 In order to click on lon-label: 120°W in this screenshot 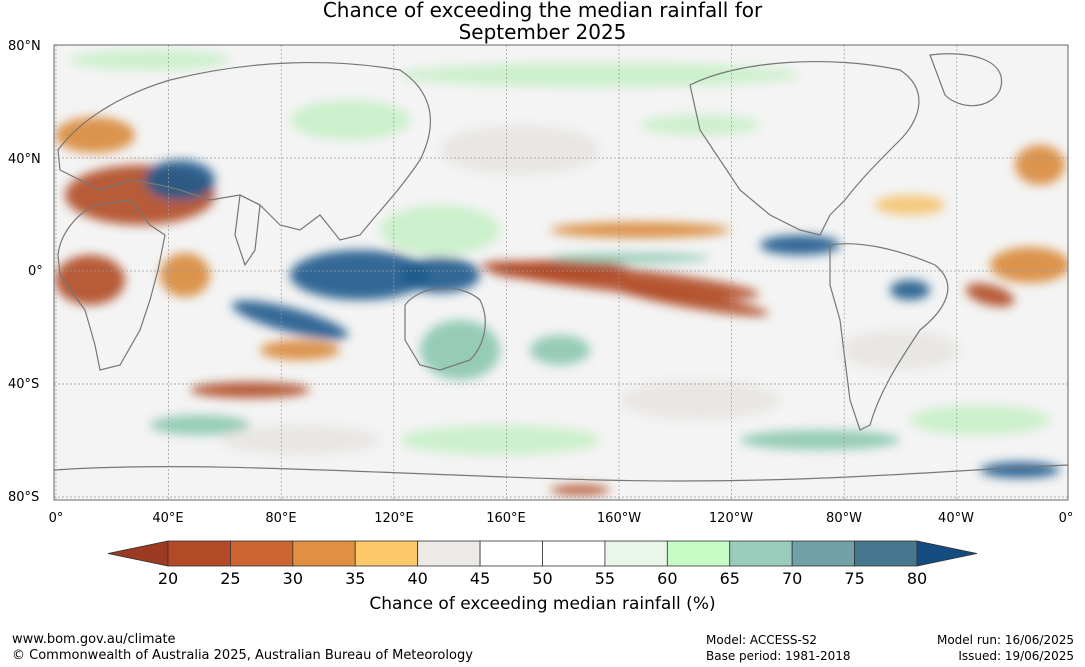, I will do `click(731, 518)`.